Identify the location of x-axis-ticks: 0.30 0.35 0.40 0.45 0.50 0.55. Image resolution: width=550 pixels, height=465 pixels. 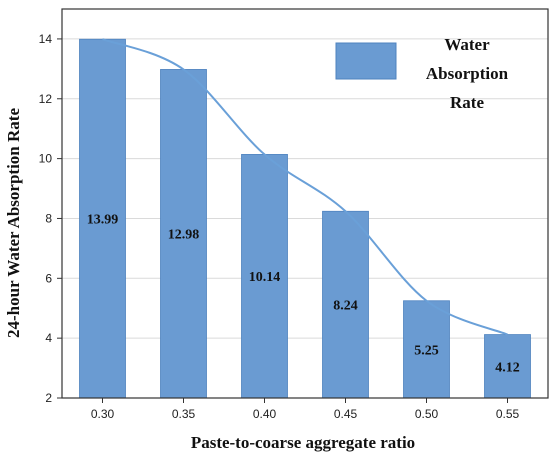
(305, 409).